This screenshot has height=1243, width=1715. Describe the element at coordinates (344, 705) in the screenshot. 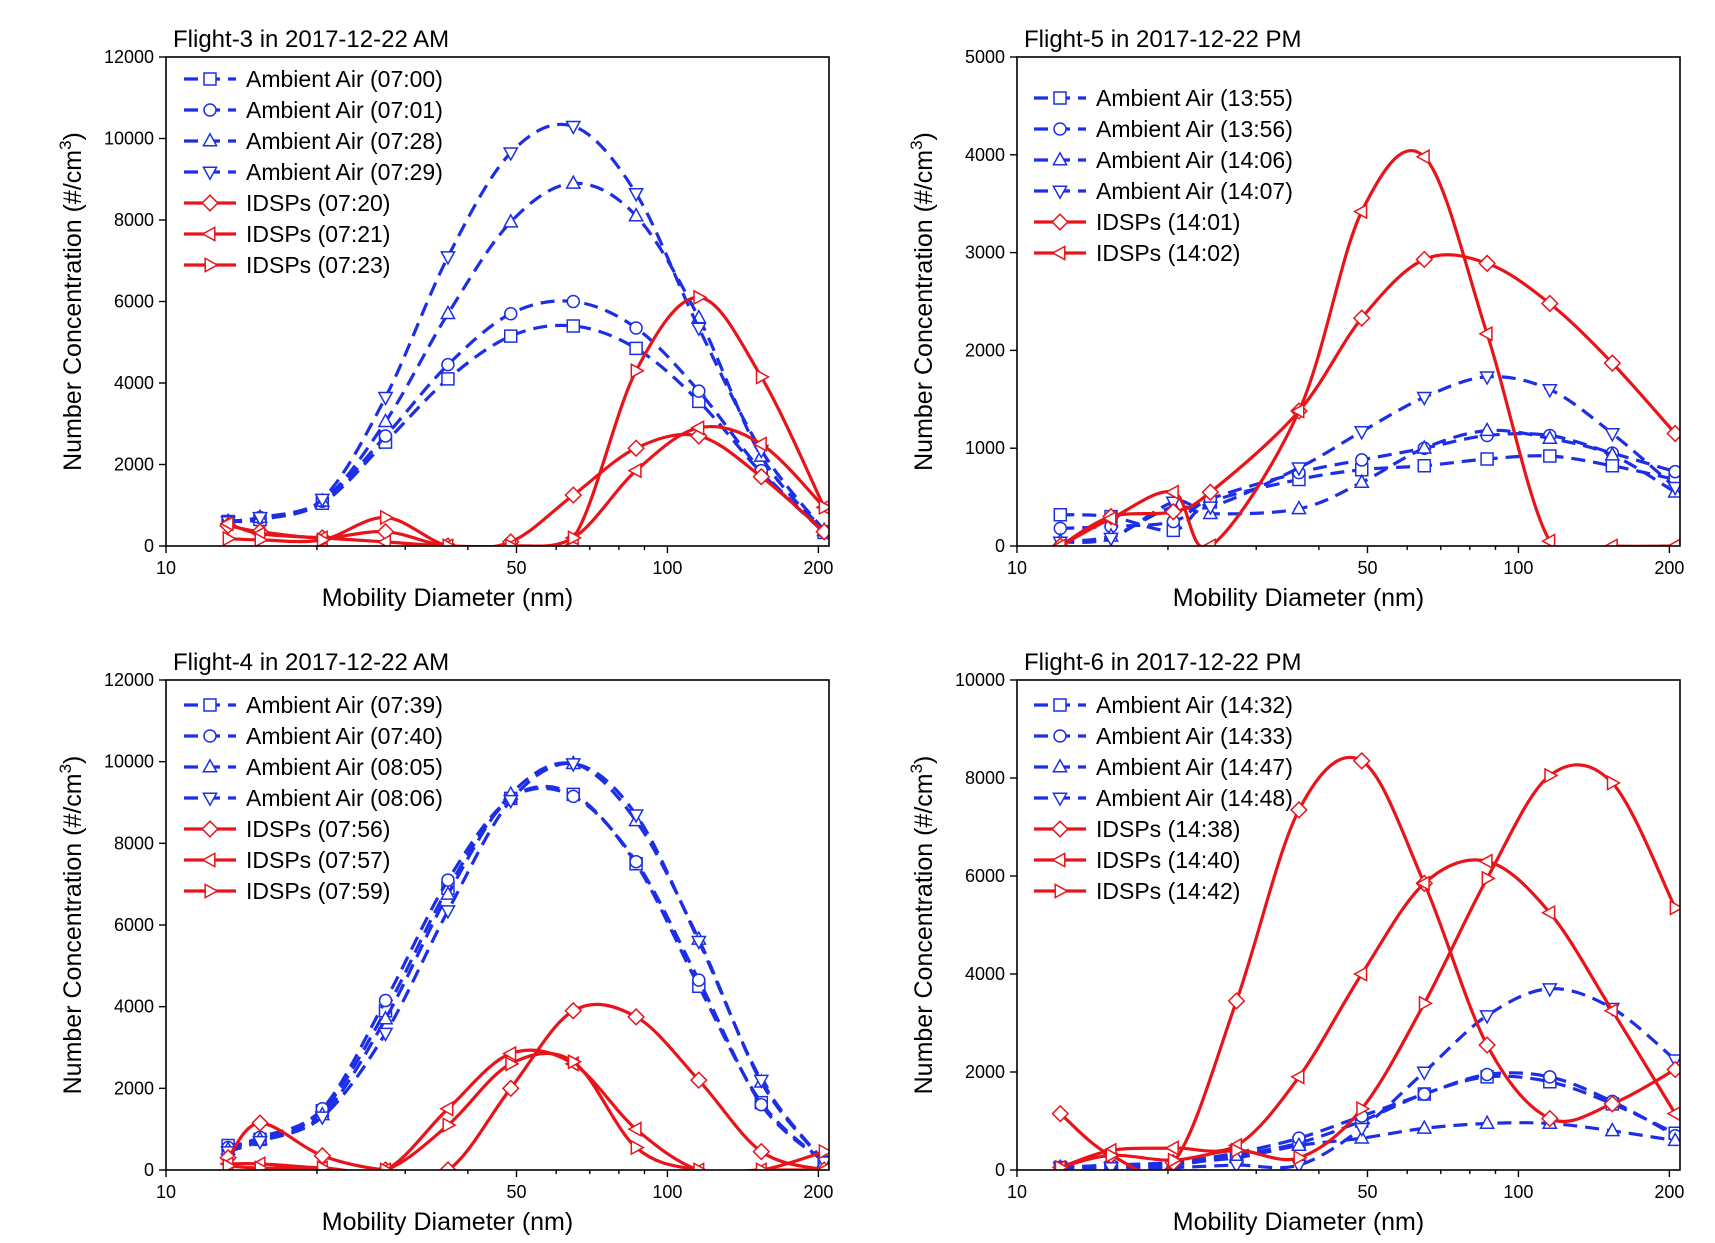

I see `legend-label: Ambient Air (07:39)` at that location.